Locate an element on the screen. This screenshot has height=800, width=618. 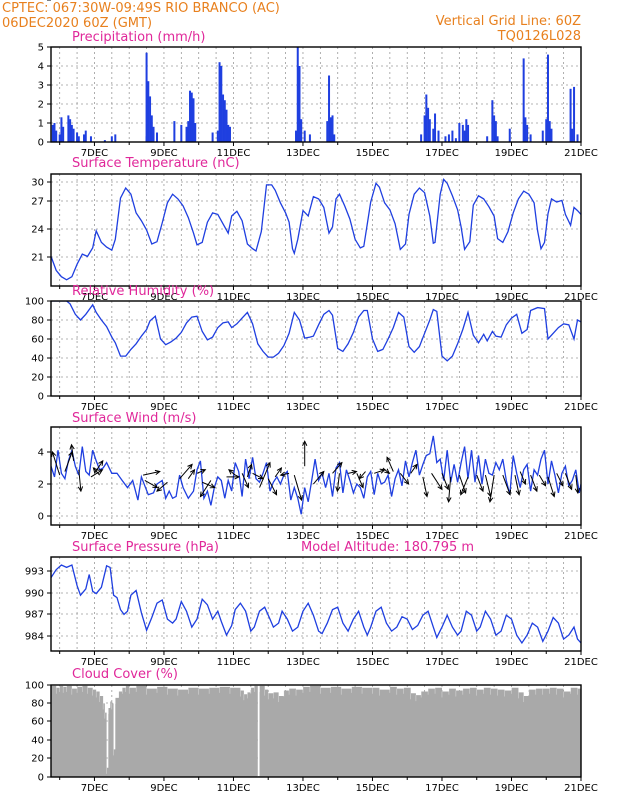
series-press is located at coordinates (316, 604).